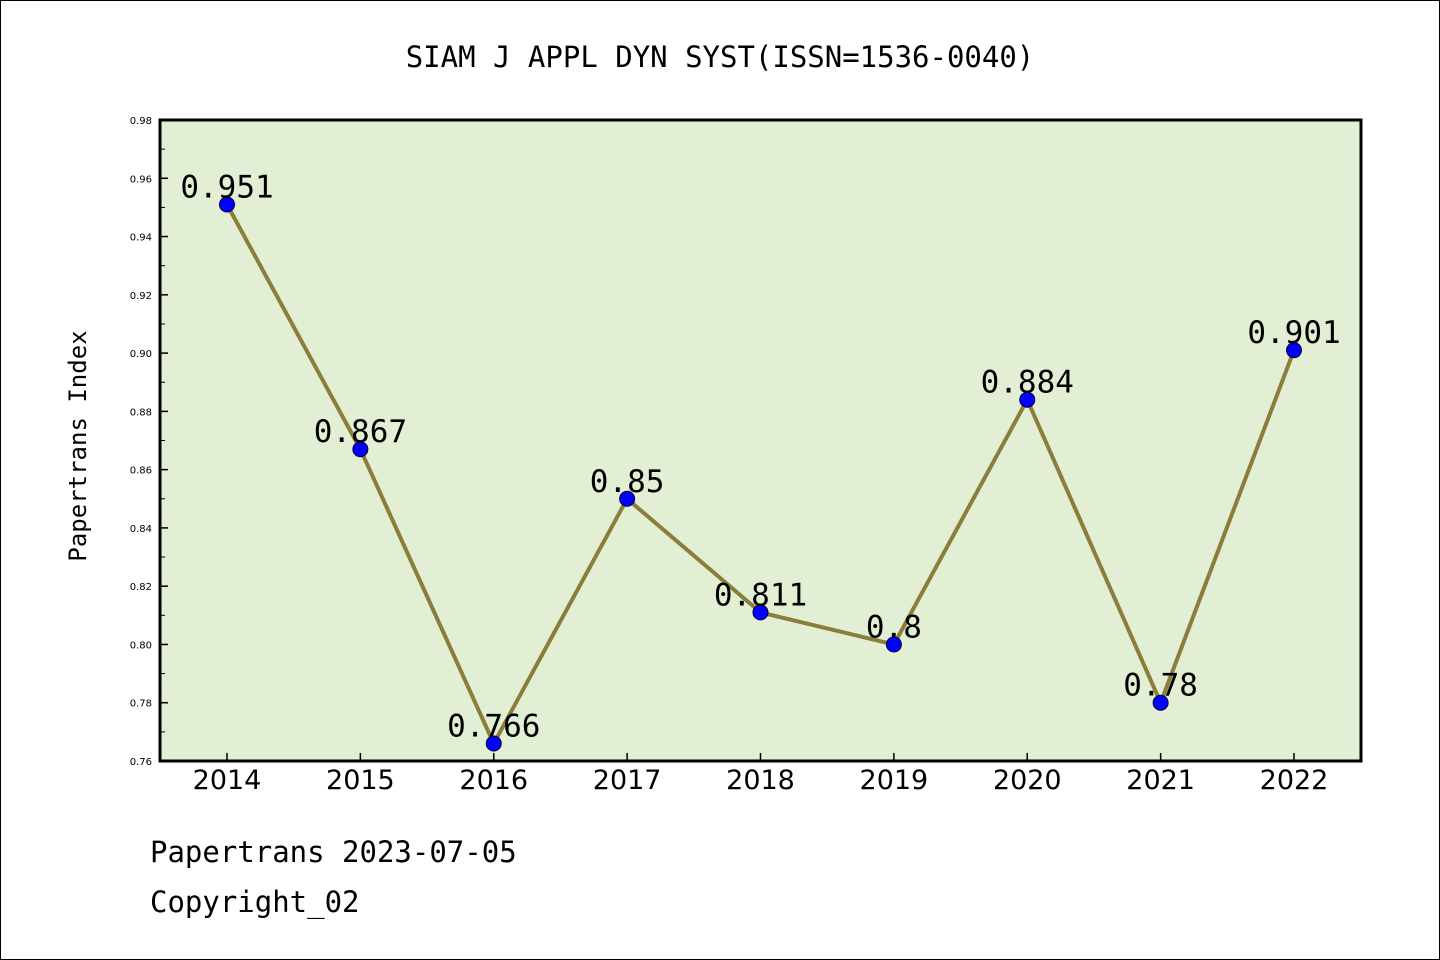 Image resolution: width=1440 pixels, height=960 pixels. Describe the element at coordinates (1027, 780) in the screenshot. I see `x-tick-label: 2020` at that location.